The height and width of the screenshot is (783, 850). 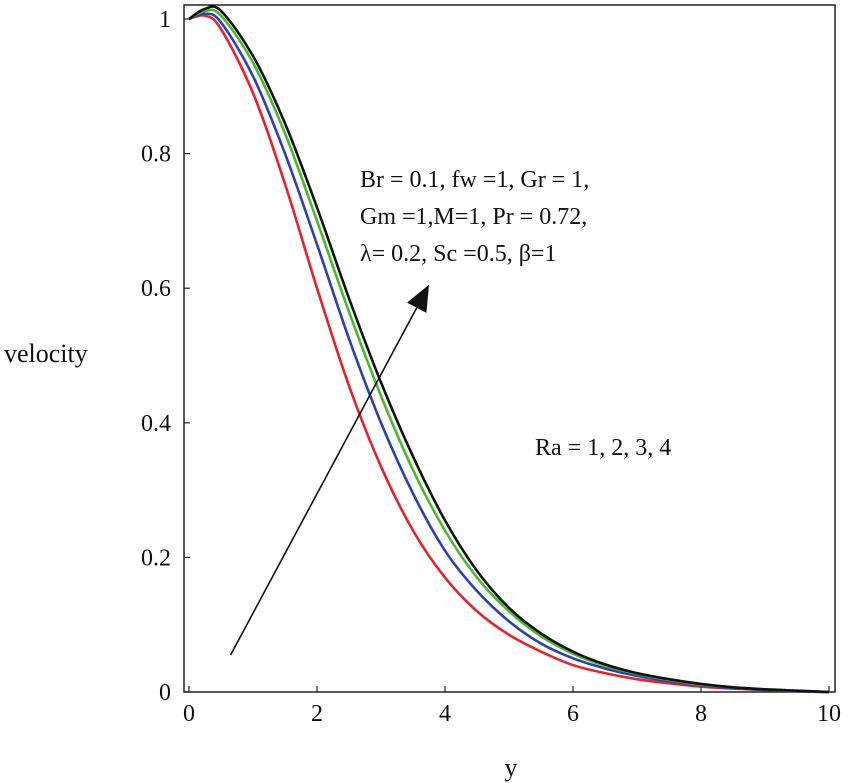 I want to click on params-annotation-line2: Gm =1,M=1, Pr = 0.72,, so click(x=473, y=217).